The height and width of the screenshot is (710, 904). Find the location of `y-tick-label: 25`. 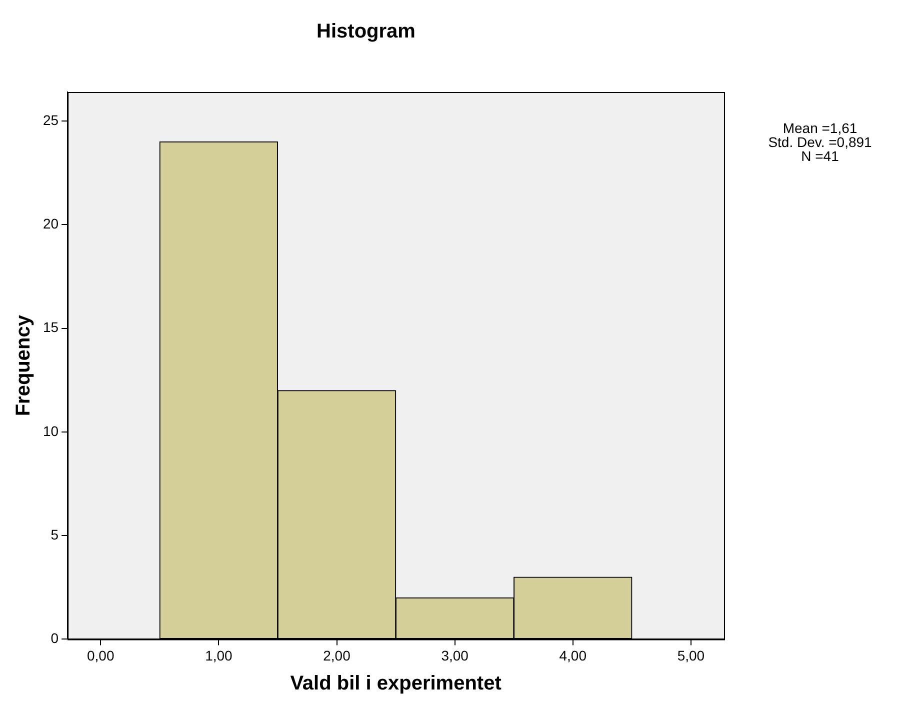

y-tick-label: 25 is located at coordinates (50, 120).